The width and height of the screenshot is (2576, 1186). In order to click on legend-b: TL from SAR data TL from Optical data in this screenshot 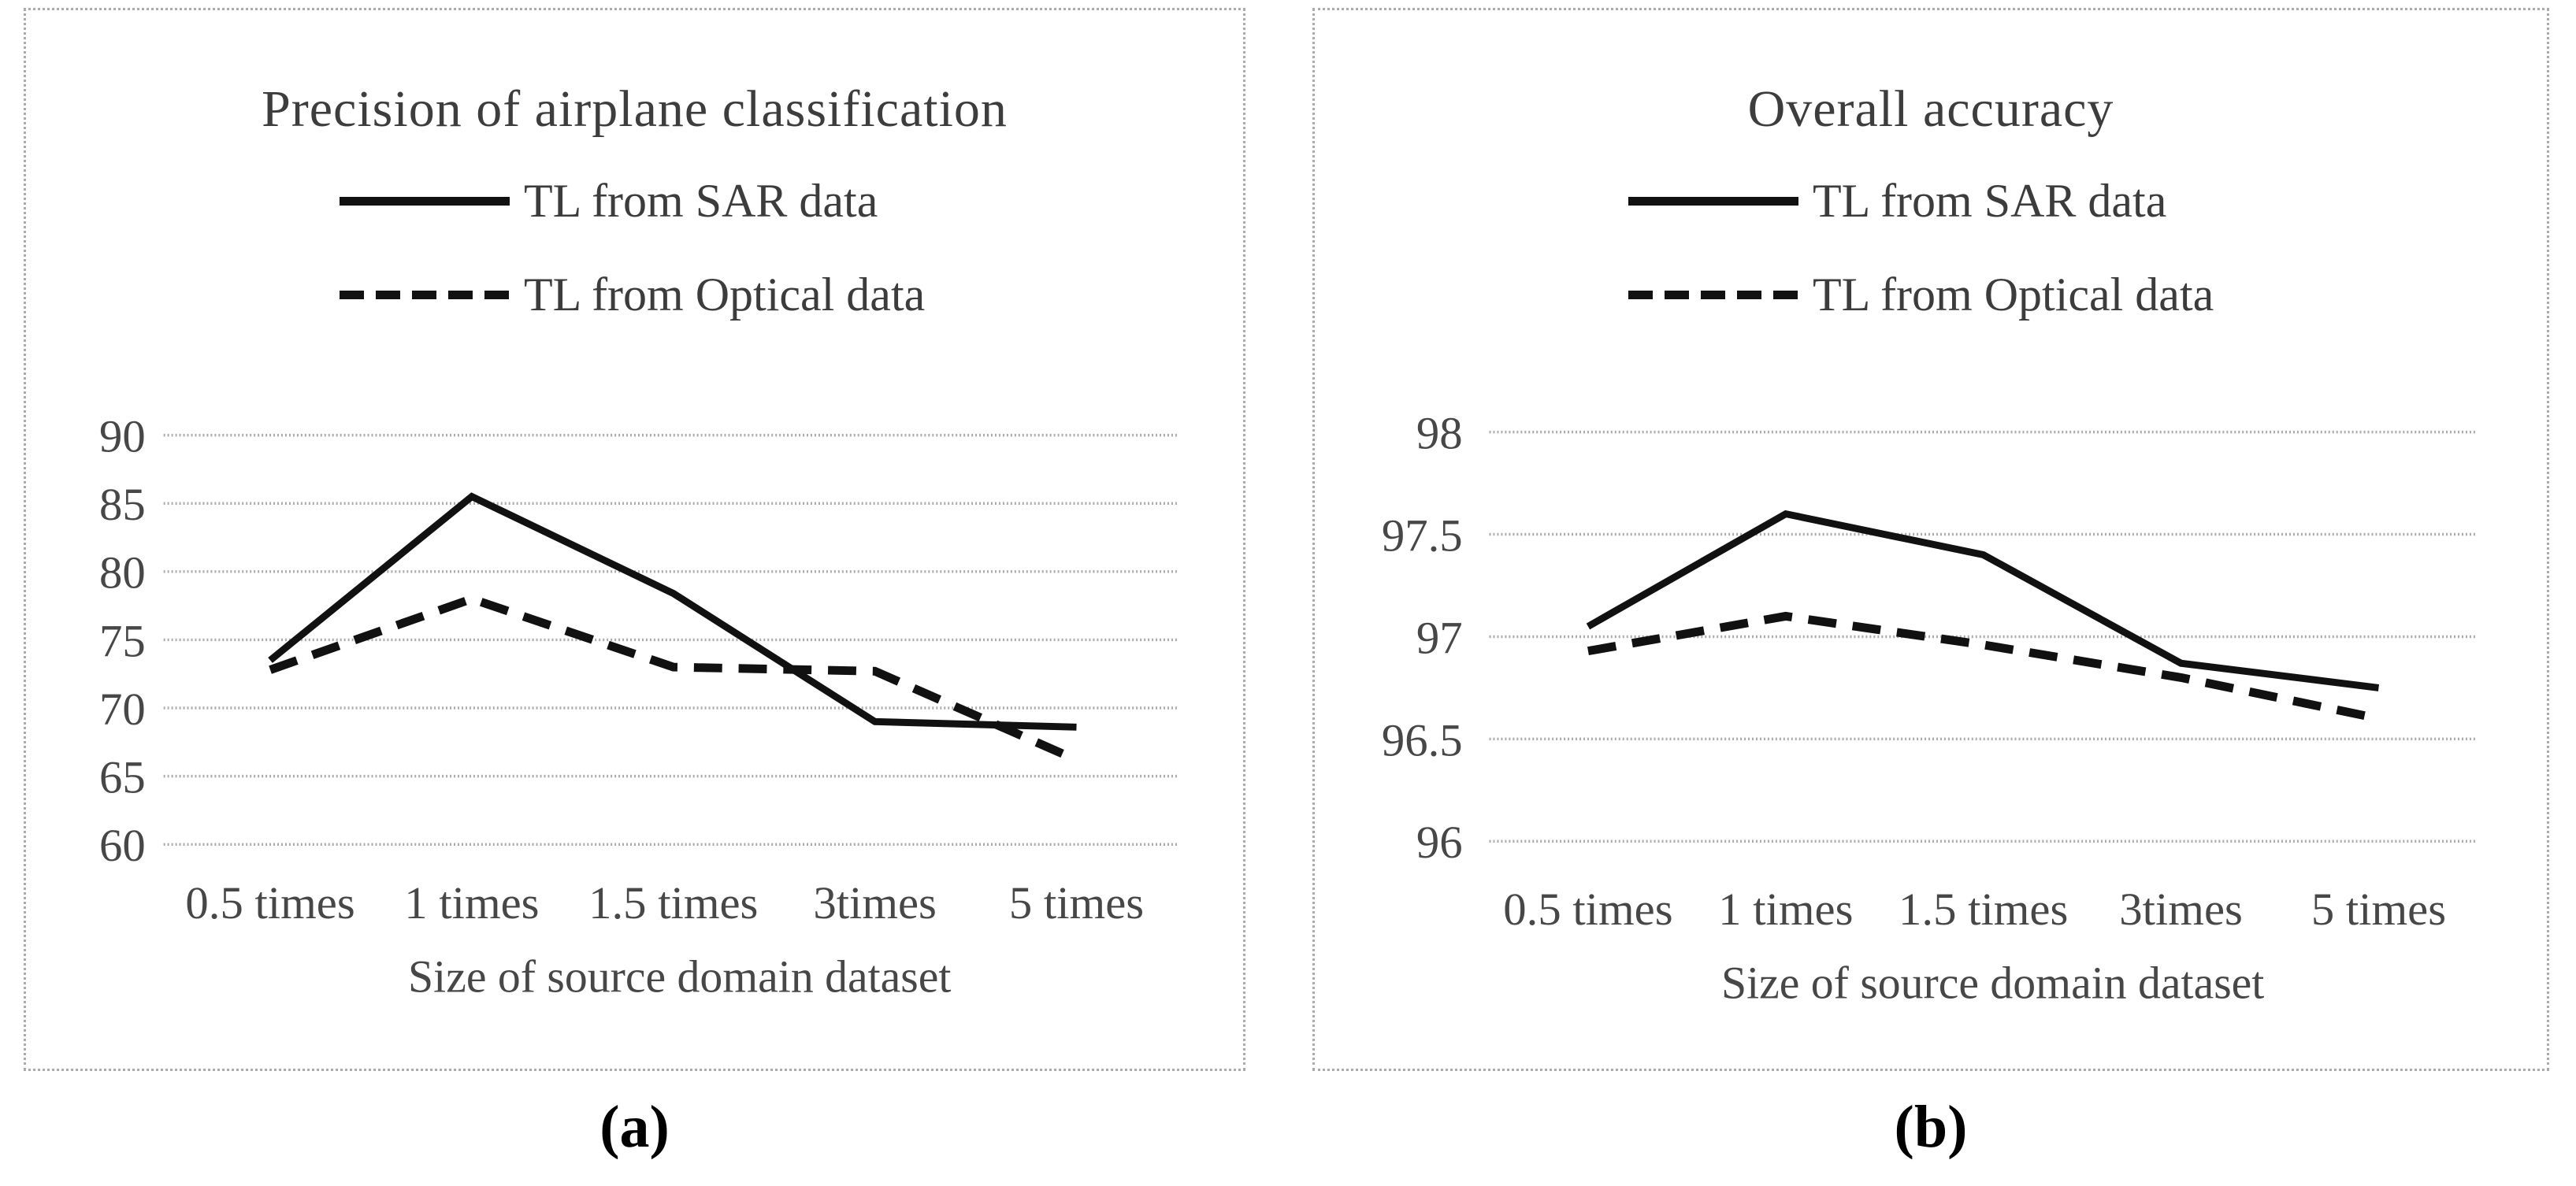, I will do `click(1921, 248)`.